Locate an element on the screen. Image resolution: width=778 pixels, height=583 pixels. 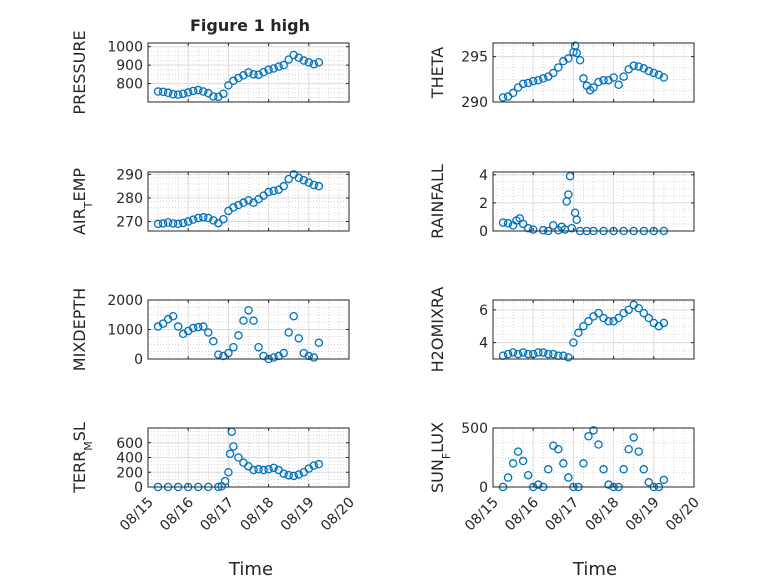
y-axis-label: MIXDEPTH is located at coordinates (79, 329).